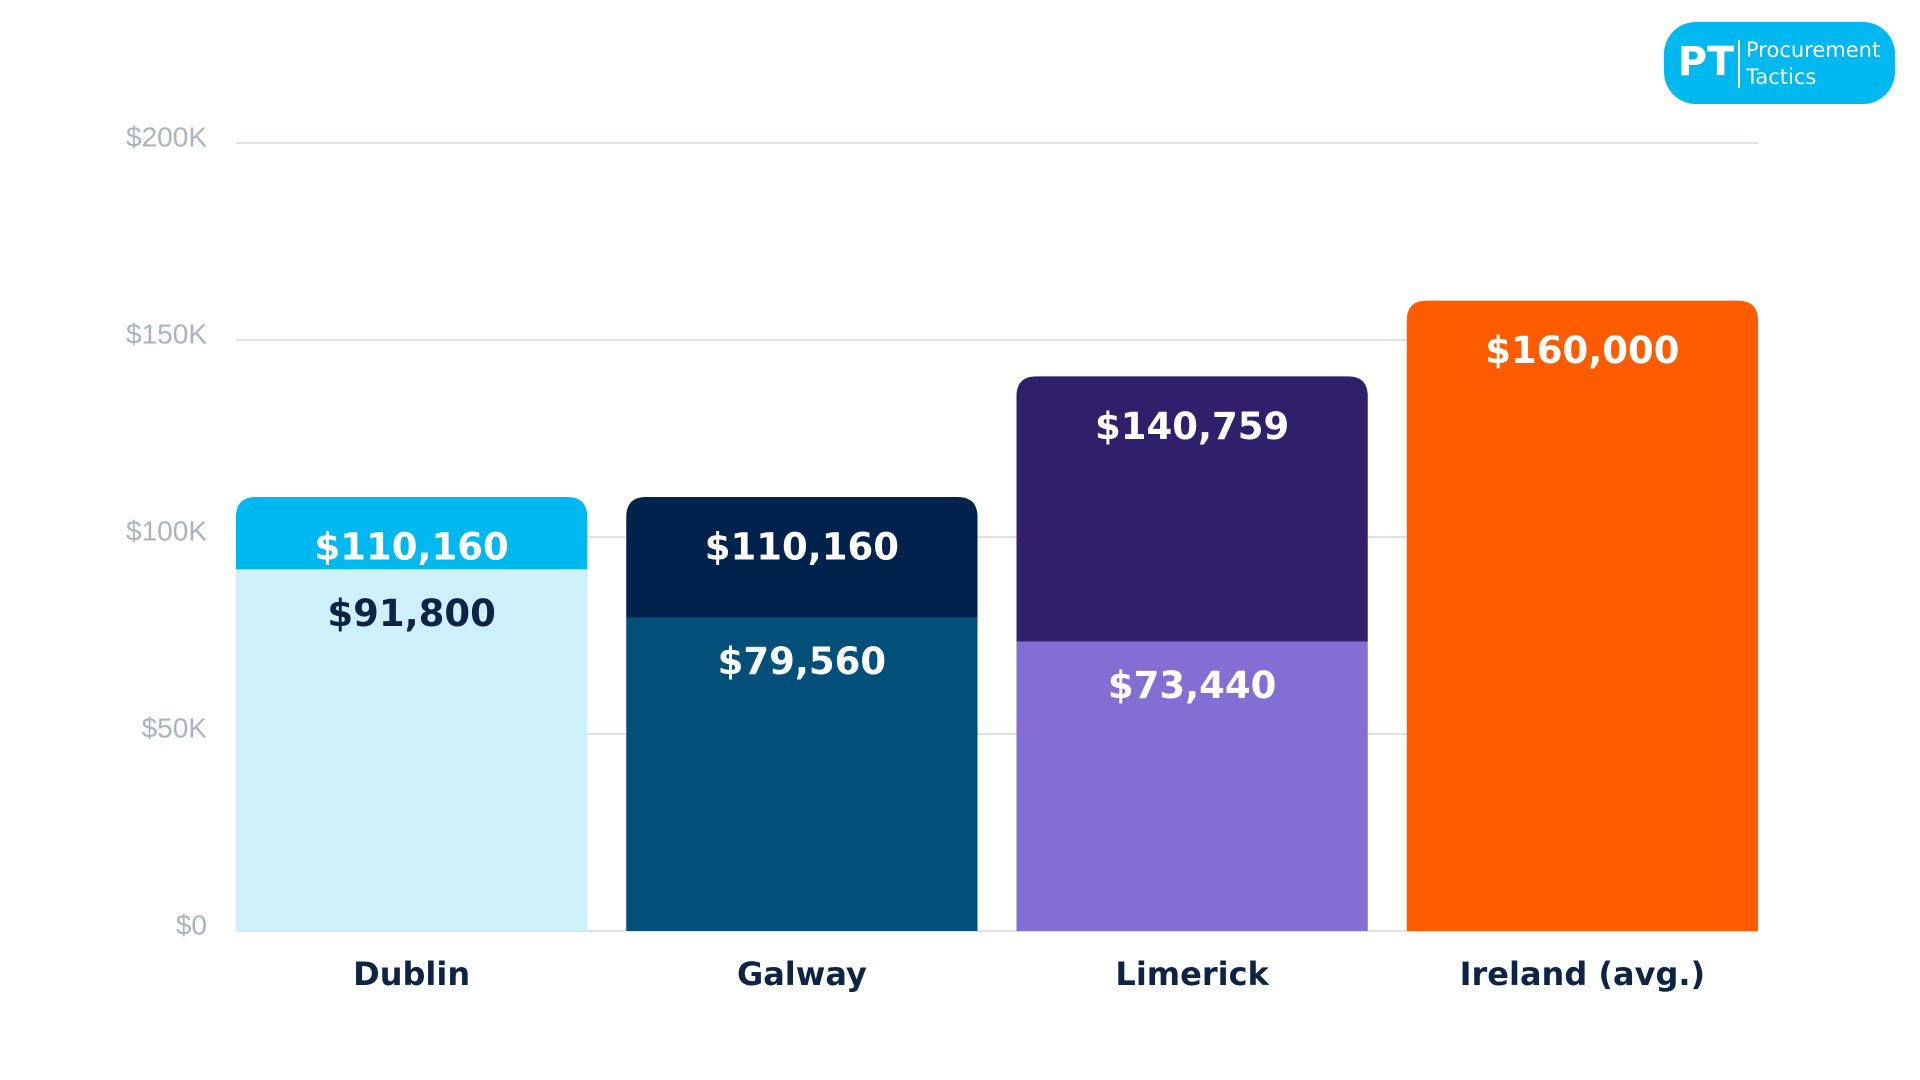 Image resolution: width=1920 pixels, height=1080 pixels. I want to click on value-label: $73,440, so click(1192, 685).